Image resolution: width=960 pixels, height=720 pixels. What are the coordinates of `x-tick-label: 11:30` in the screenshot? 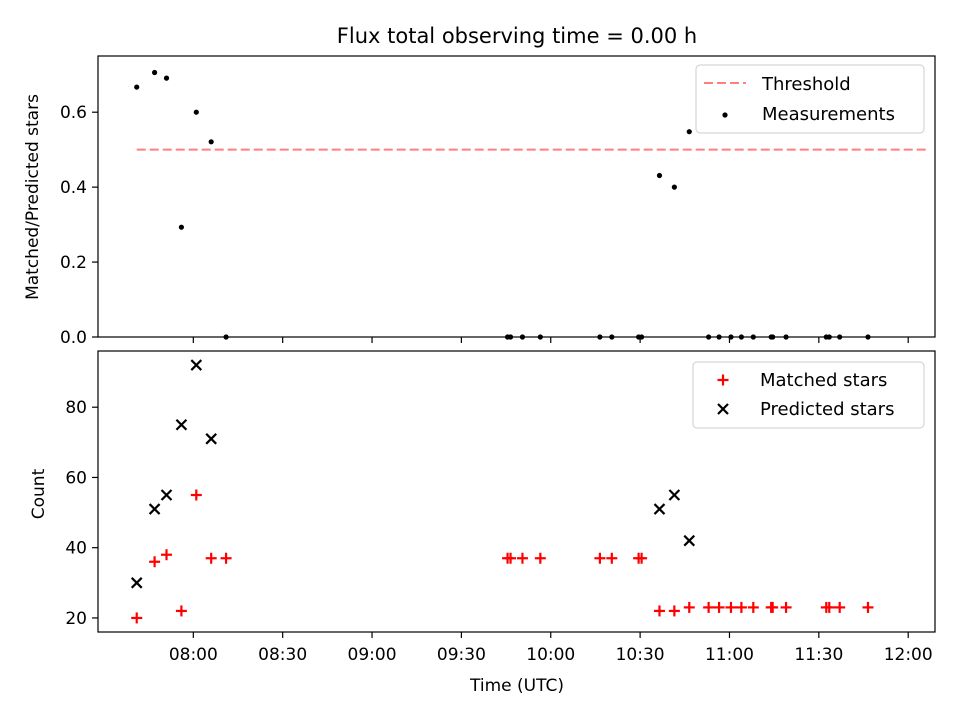 It's located at (818, 655).